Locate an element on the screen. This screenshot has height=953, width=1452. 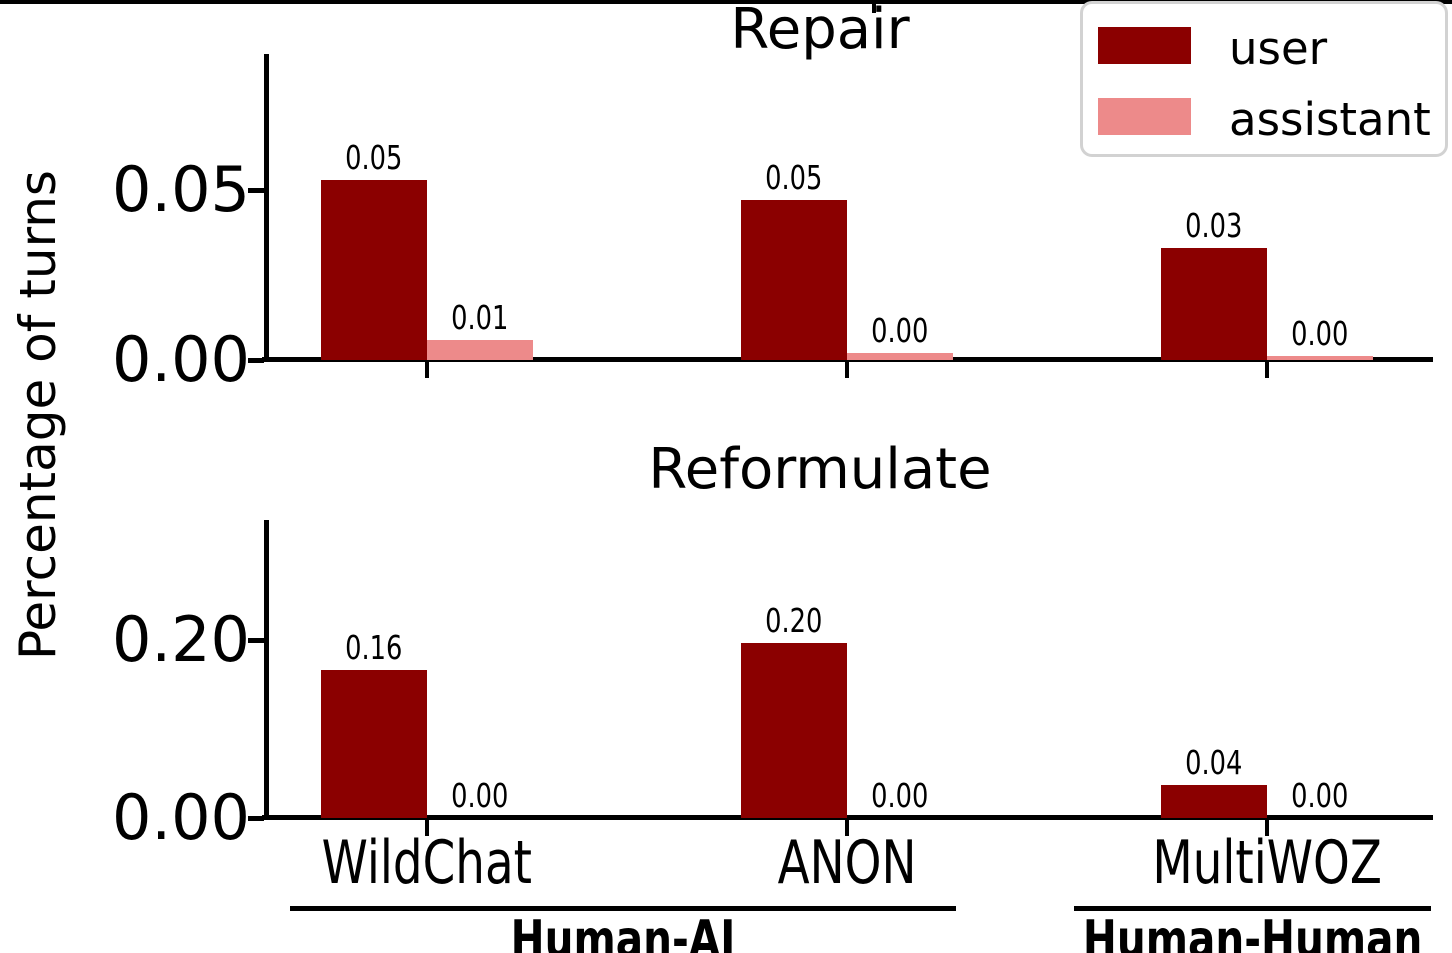
panel-title-repair: Repair is located at coordinates (820, 31).